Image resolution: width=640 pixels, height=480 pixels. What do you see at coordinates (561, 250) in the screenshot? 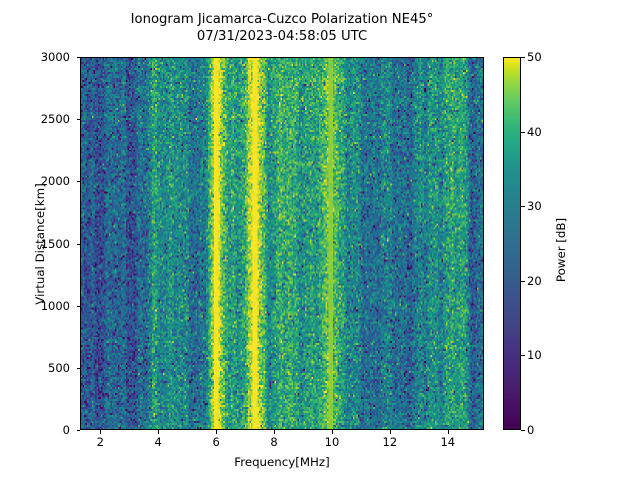
I see `colorbar-label: Power [dB]` at bounding box center [561, 250].